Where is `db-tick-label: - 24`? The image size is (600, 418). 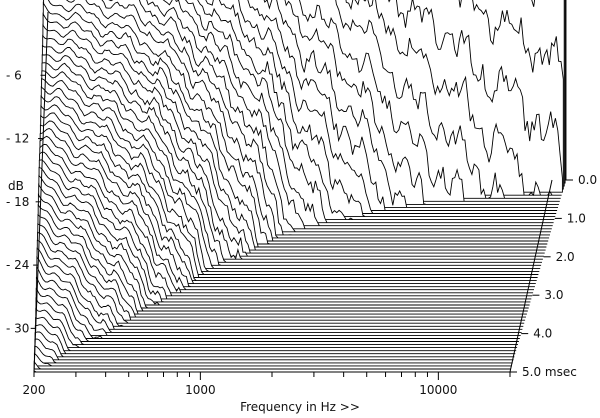 db-tick-label: - 24 is located at coordinates (17, 265).